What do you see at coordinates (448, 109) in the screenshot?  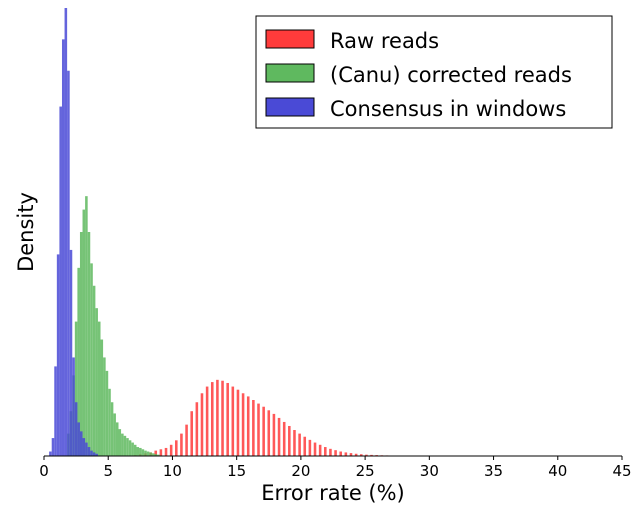 I see `legend-label-consensus: Consensus in windows` at bounding box center [448, 109].